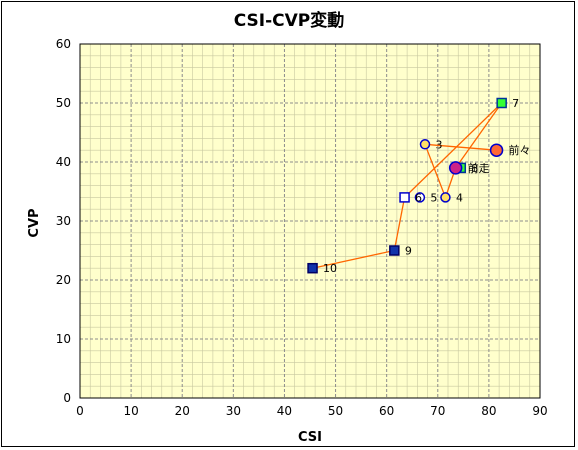  I want to click on y-tick-label: 0, so click(67, 398).